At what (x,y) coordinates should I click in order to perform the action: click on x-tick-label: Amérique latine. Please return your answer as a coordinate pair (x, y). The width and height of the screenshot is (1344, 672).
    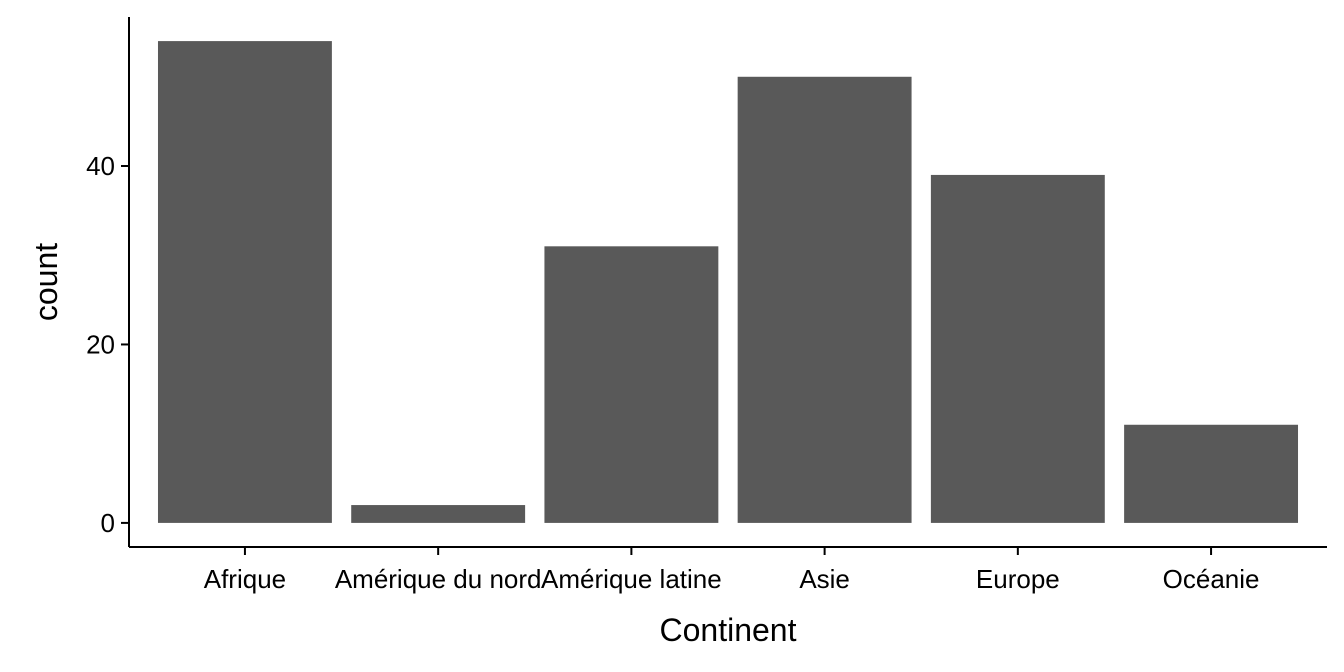
    Looking at the image, I should click on (631, 579).